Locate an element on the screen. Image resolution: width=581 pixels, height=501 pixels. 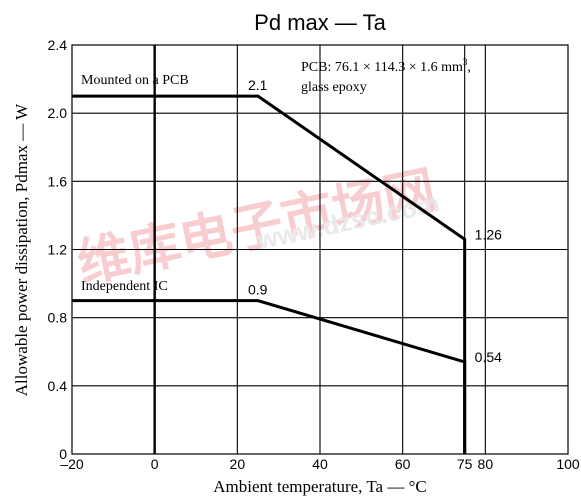
x-axis-label: Ambient temperature, Ta — °C is located at coordinates (320, 486).